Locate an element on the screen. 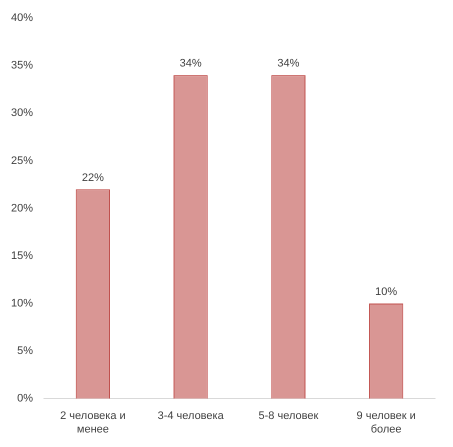 The height and width of the screenshot is (447, 453). data-label: 22% is located at coordinates (93, 178).